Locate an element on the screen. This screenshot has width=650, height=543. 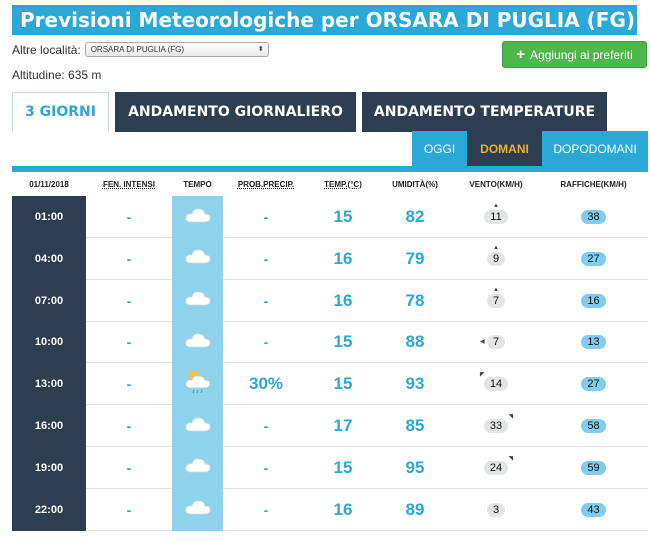
row-wind-cell: 24 ◥ is located at coordinates (496, 468).